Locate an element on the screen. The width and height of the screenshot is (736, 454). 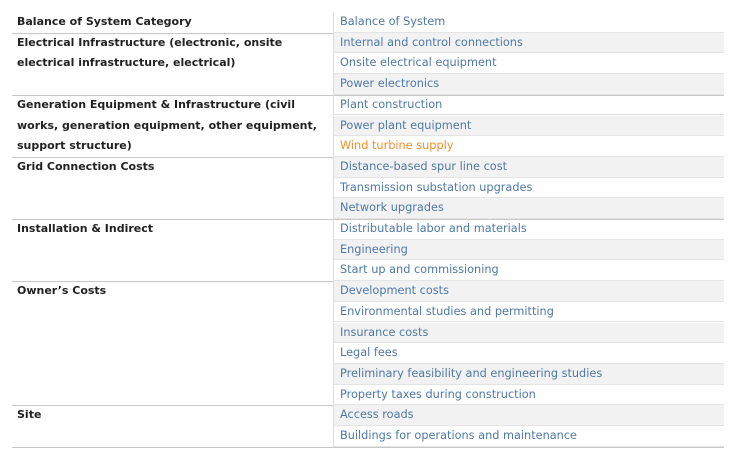
item-cell: Engineering is located at coordinates (528, 250).